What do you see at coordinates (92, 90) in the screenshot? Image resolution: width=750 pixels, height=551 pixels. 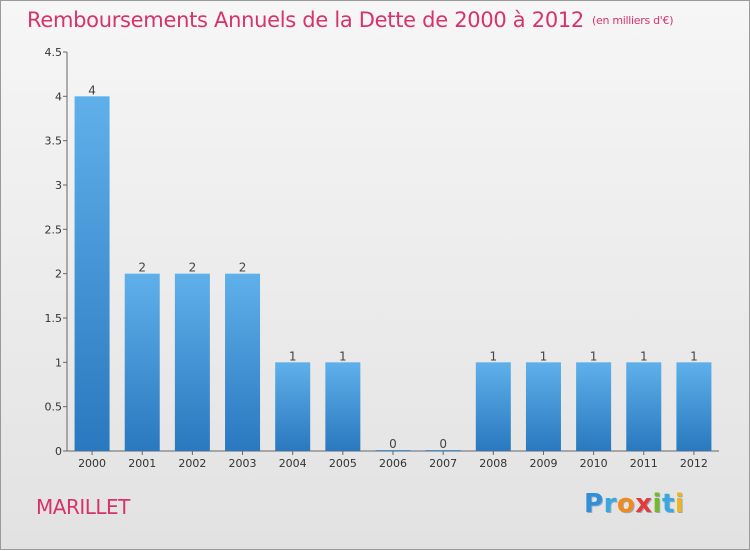 I see `value-label-2000: 4` at bounding box center [92, 90].